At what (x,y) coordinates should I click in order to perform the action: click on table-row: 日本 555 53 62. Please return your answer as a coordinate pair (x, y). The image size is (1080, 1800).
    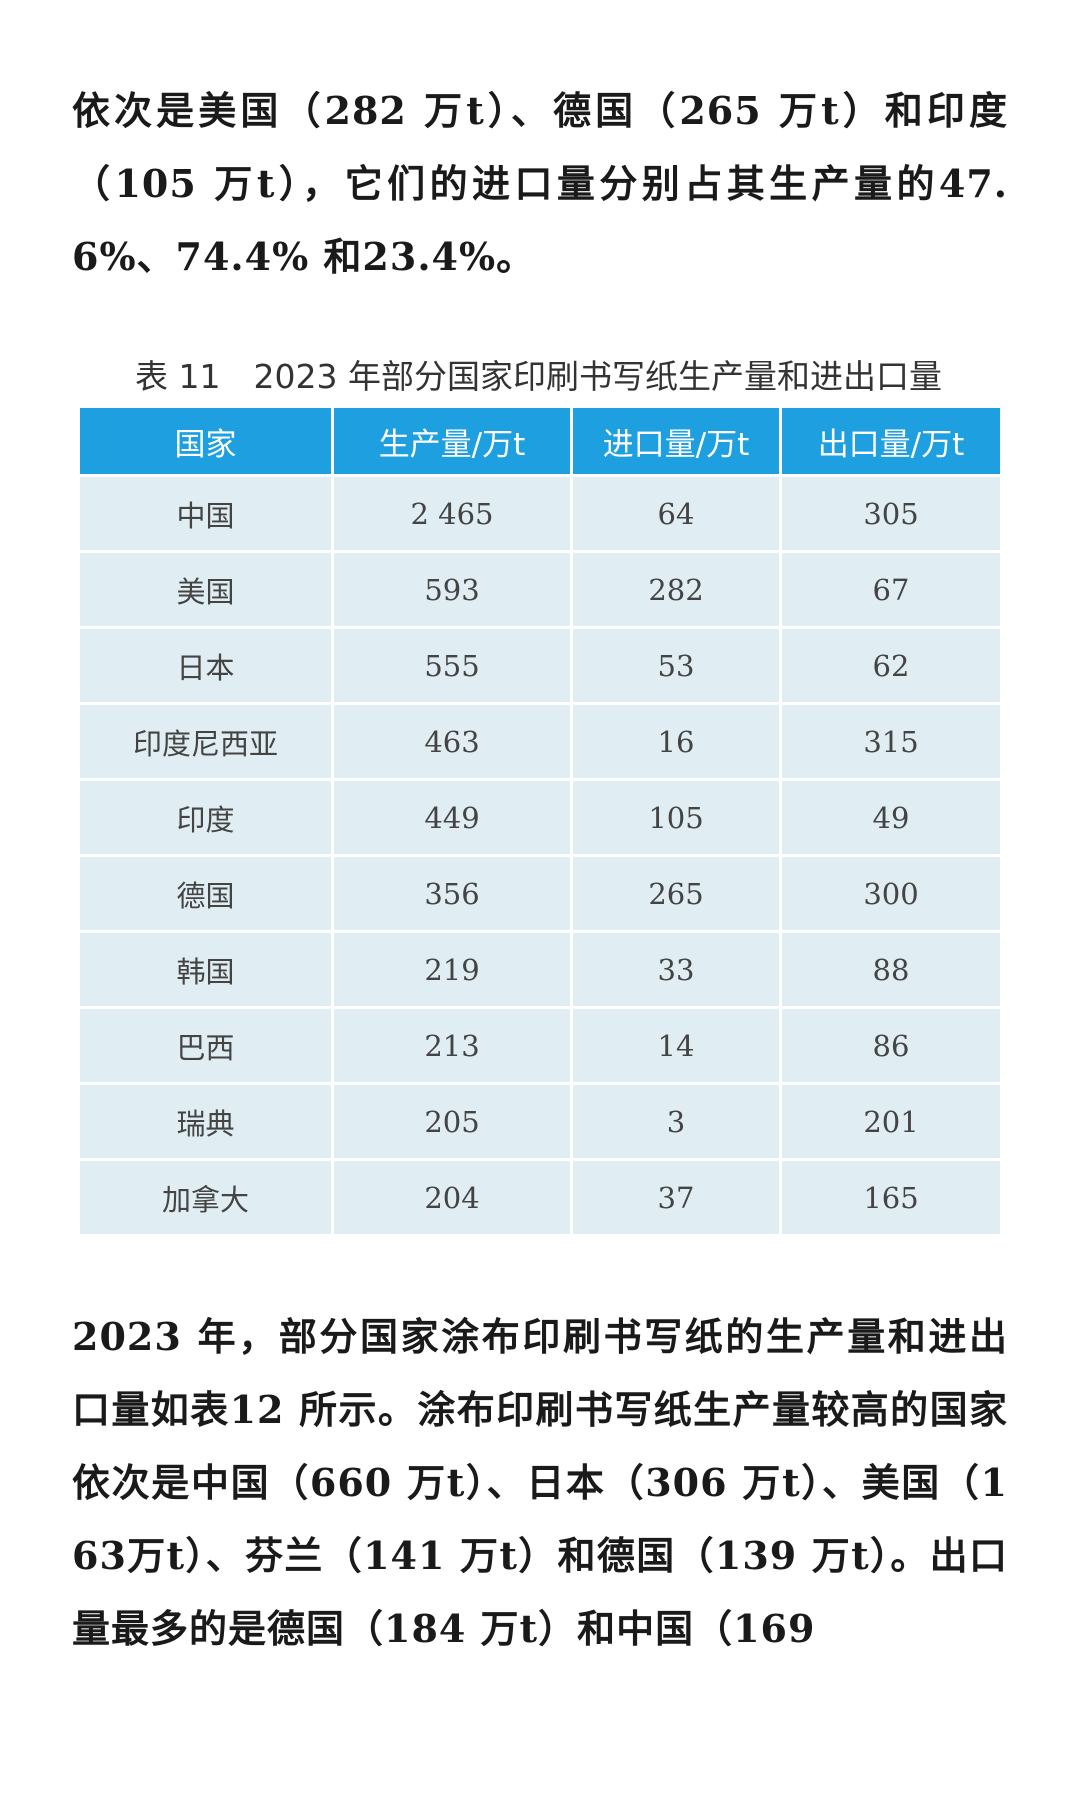
    Looking at the image, I should click on (540, 665).